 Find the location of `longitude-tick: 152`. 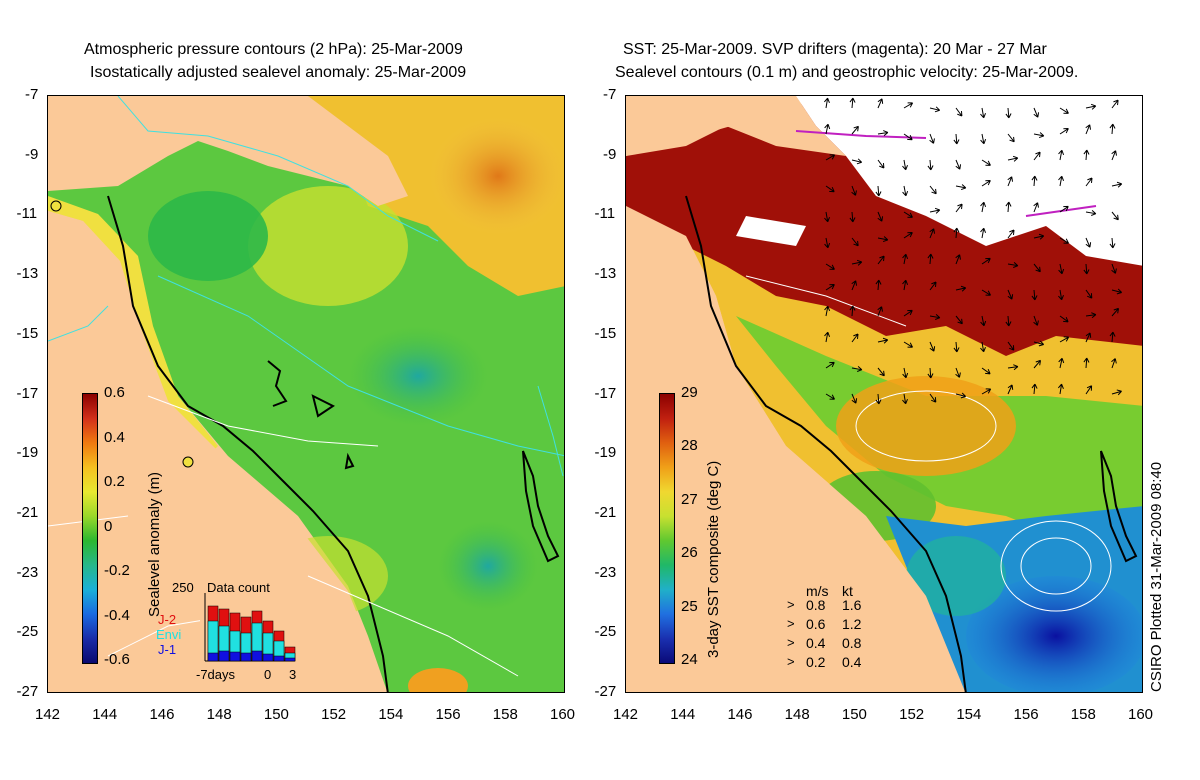

longitude-tick: 152 is located at coordinates (334, 714).